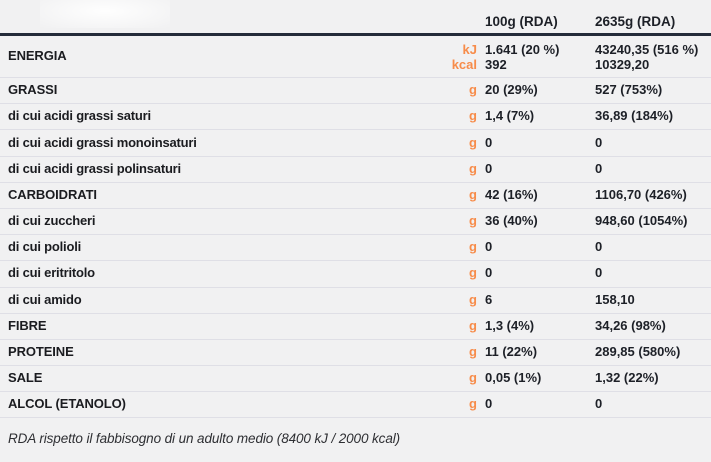  Describe the element at coordinates (513, 378) in the screenshot. I see `value-100g: 0,05 (1%)` at that location.